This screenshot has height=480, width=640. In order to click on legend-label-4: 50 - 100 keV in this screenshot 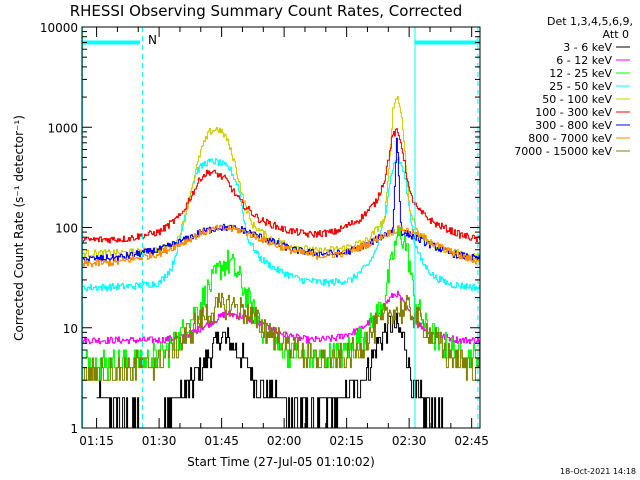, I will do `click(577, 99)`.